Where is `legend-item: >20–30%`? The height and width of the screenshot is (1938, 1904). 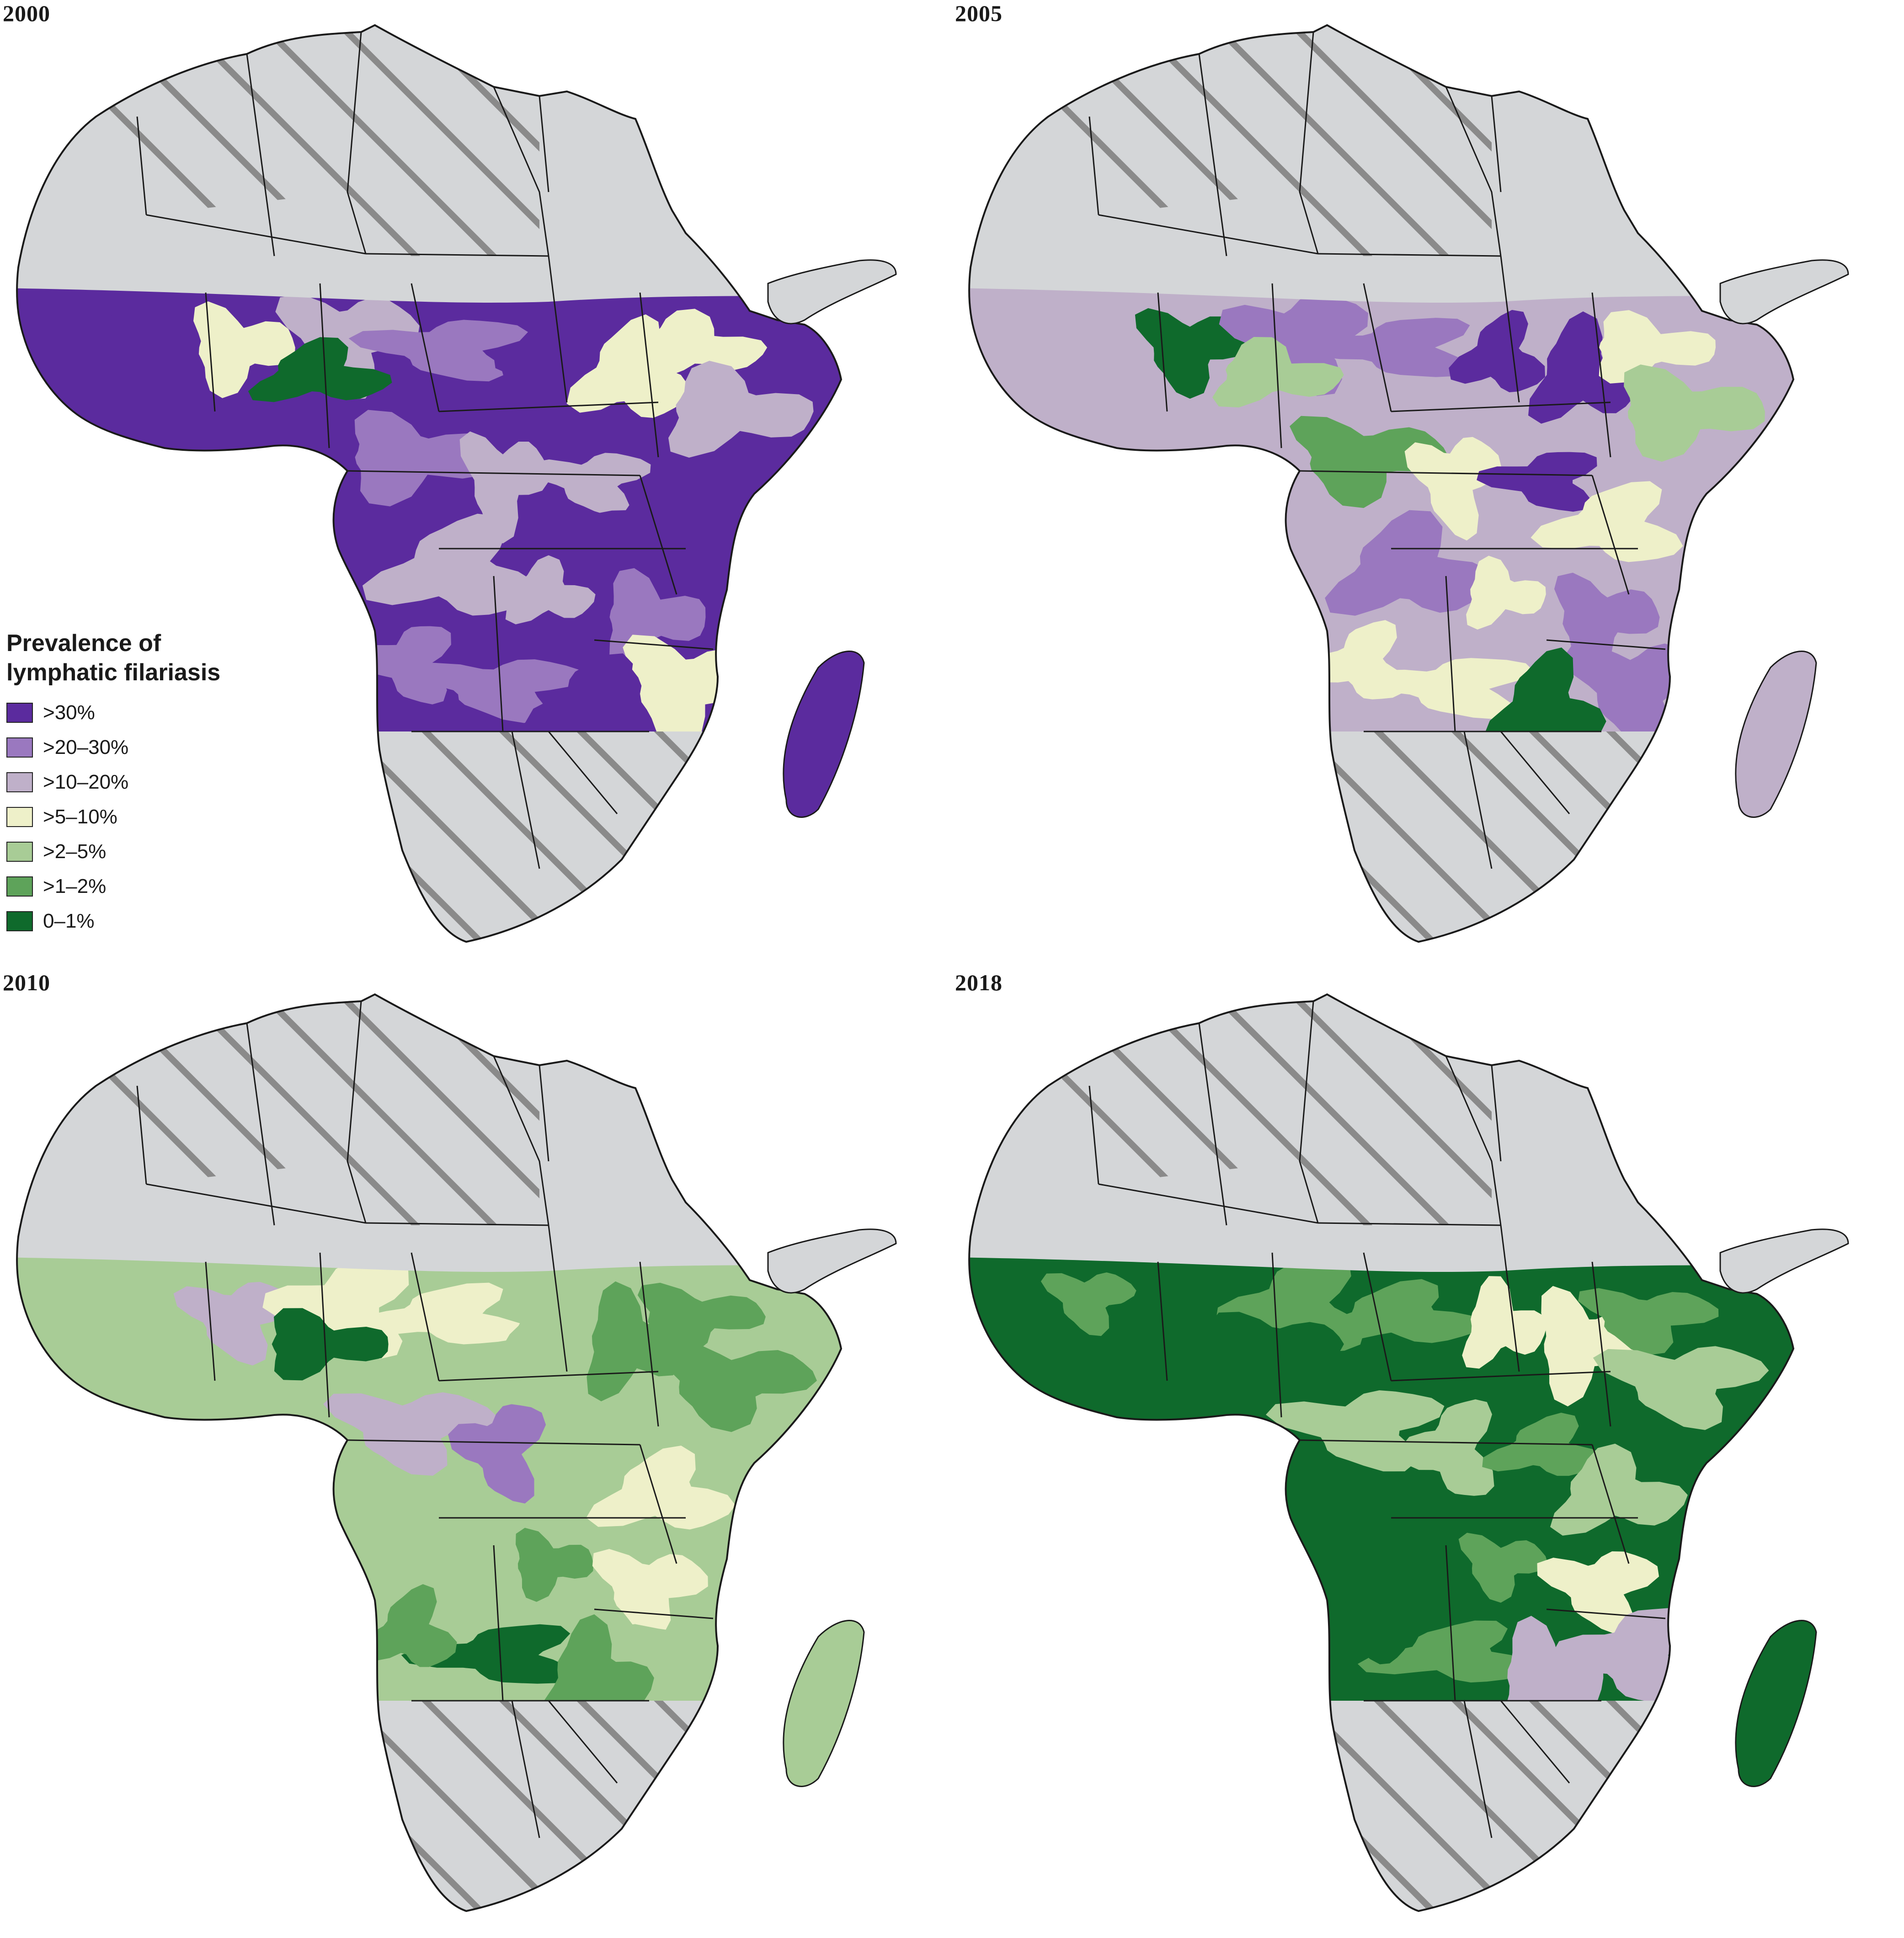 legend-item: >20–30% is located at coordinates (166, 747).